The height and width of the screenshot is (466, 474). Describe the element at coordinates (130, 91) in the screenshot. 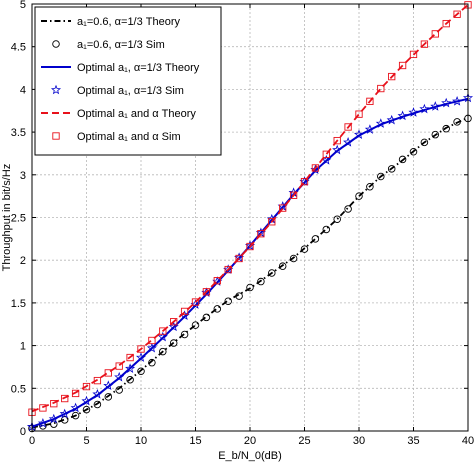

I see `legend-label: Optimal a₁, α=1/3 Sim` at that location.